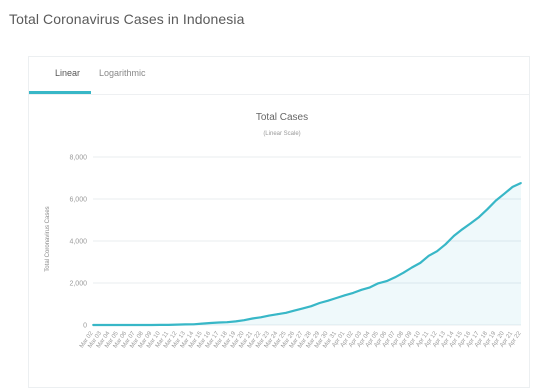  Describe the element at coordinates (282, 117) in the screenshot. I see `chart-title: Total Cases` at that location.